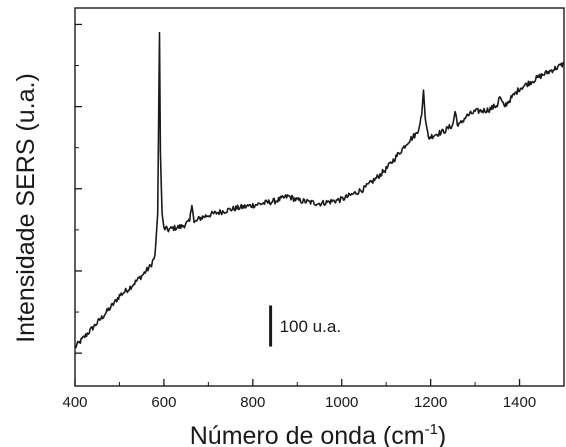 The width and height of the screenshot is (566, 447). What do you see at coordinates (252, 402) in the screenshot?
I see `x-tick-label-800: 800` at bounding box center [252, 402].